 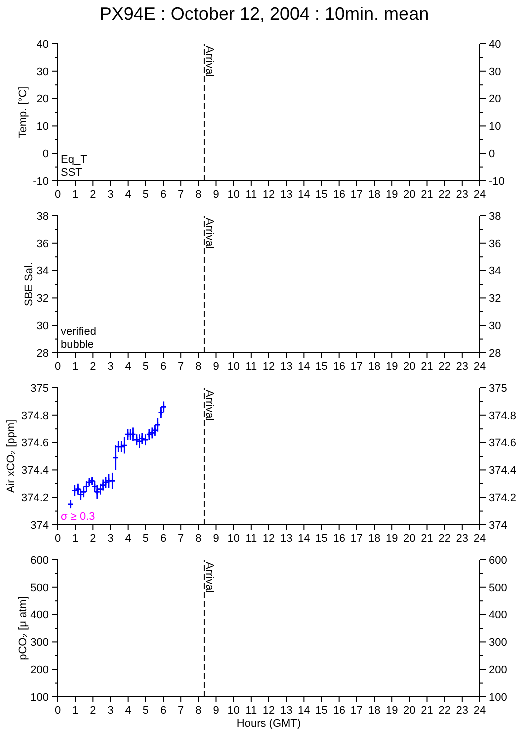 What do you see at coordinates (495, 299) in the screenshot?
I see `y2-tick-label: 32` at bounding box center [495, 299].